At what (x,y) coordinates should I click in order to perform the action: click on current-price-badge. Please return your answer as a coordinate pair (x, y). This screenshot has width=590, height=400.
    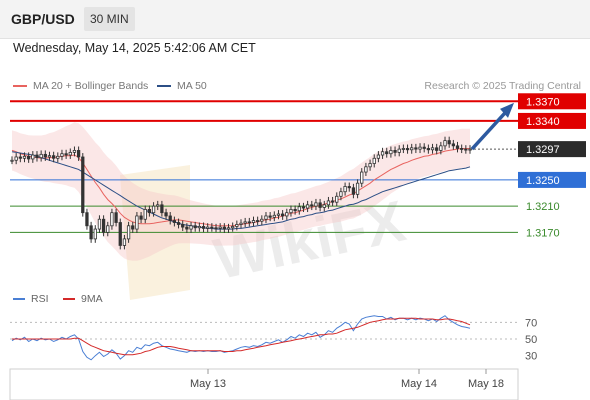
    Looking at the image, I should click on (552, 149).